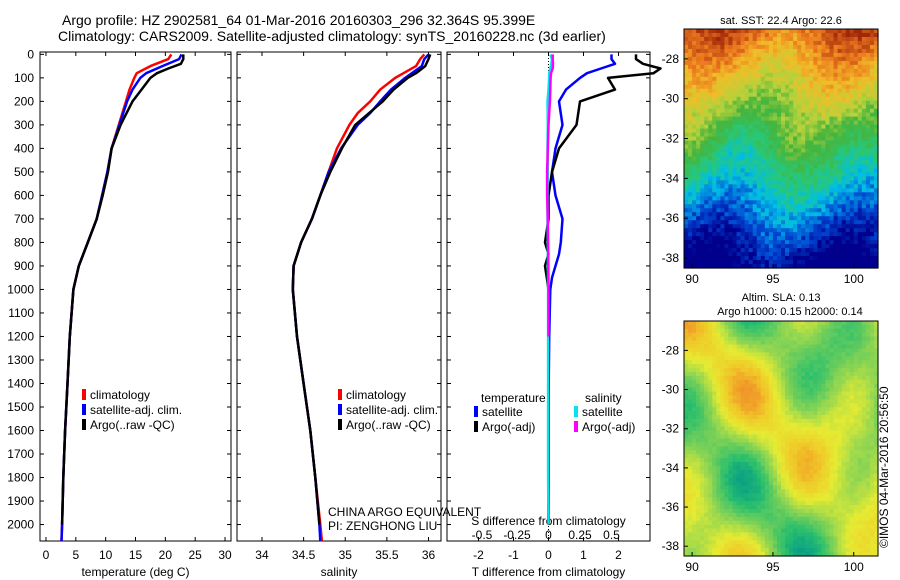 Image resolution: width=900 pixels, height=580 pixels. Describe the element at coordinates (20, 289) in the screenshot. I see `y-tick-label: 1000` at that location.